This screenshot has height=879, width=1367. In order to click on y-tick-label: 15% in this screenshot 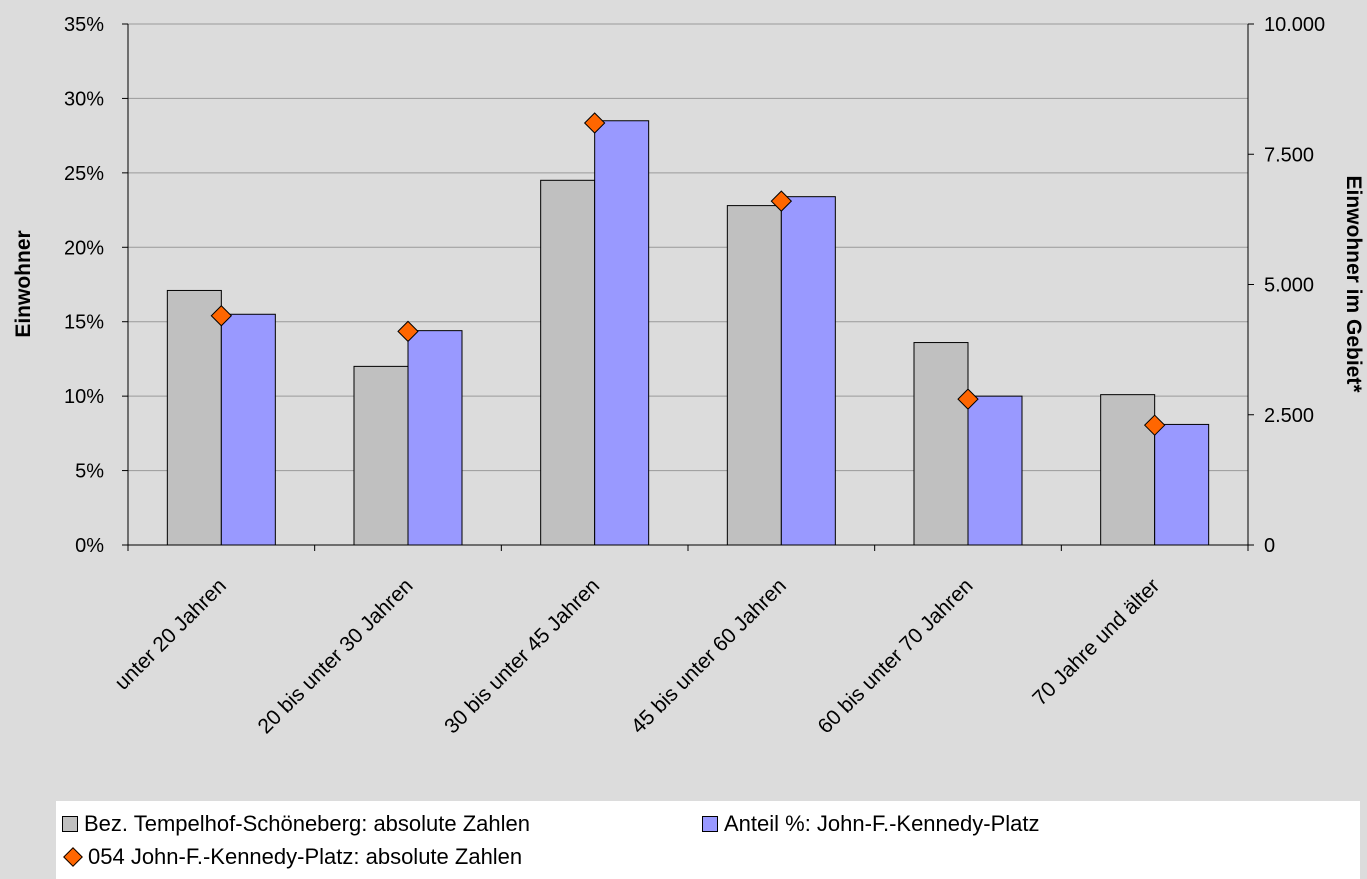, I will do `click(84, 323)`.